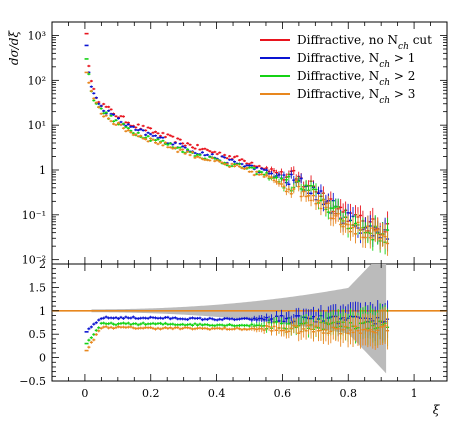 This screenshot has height=422, width=461. I want to click on y-tick-label: 1, so click(42, 170).